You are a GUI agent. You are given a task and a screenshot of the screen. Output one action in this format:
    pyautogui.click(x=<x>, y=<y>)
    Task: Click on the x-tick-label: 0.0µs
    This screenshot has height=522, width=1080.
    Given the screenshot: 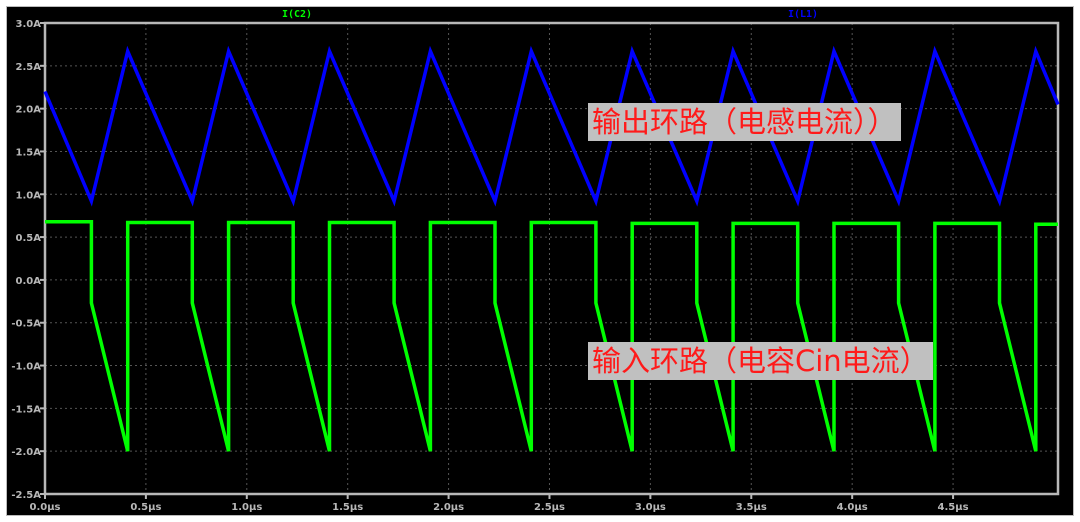 What is the action you would take?
    pyautogui.click(x=44, y=507)
    